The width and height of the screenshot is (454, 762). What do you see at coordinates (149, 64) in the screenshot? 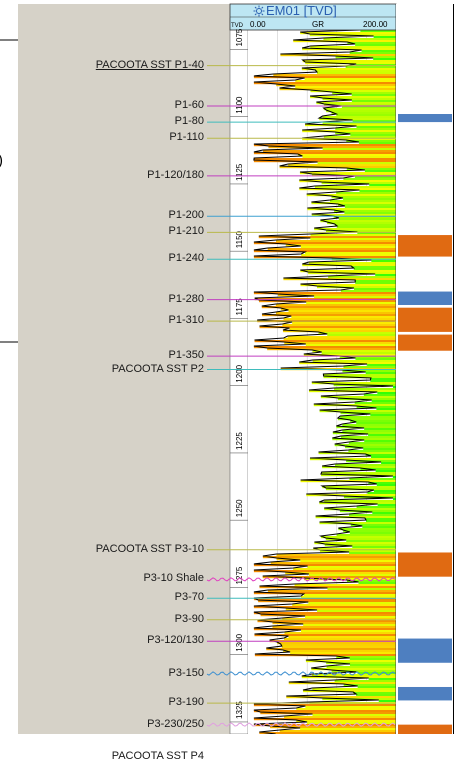
I see `marker-label: PACOOTA SST P1-40` at bounding box center [149, 64].